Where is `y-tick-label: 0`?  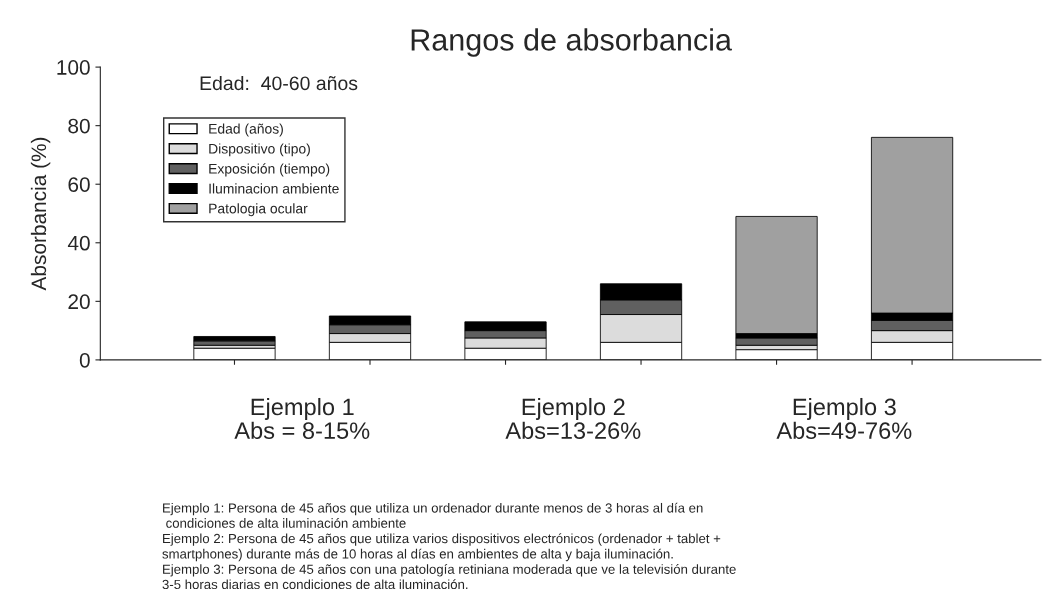
y-tick-label: 0 is located at coordinates (84, 360).